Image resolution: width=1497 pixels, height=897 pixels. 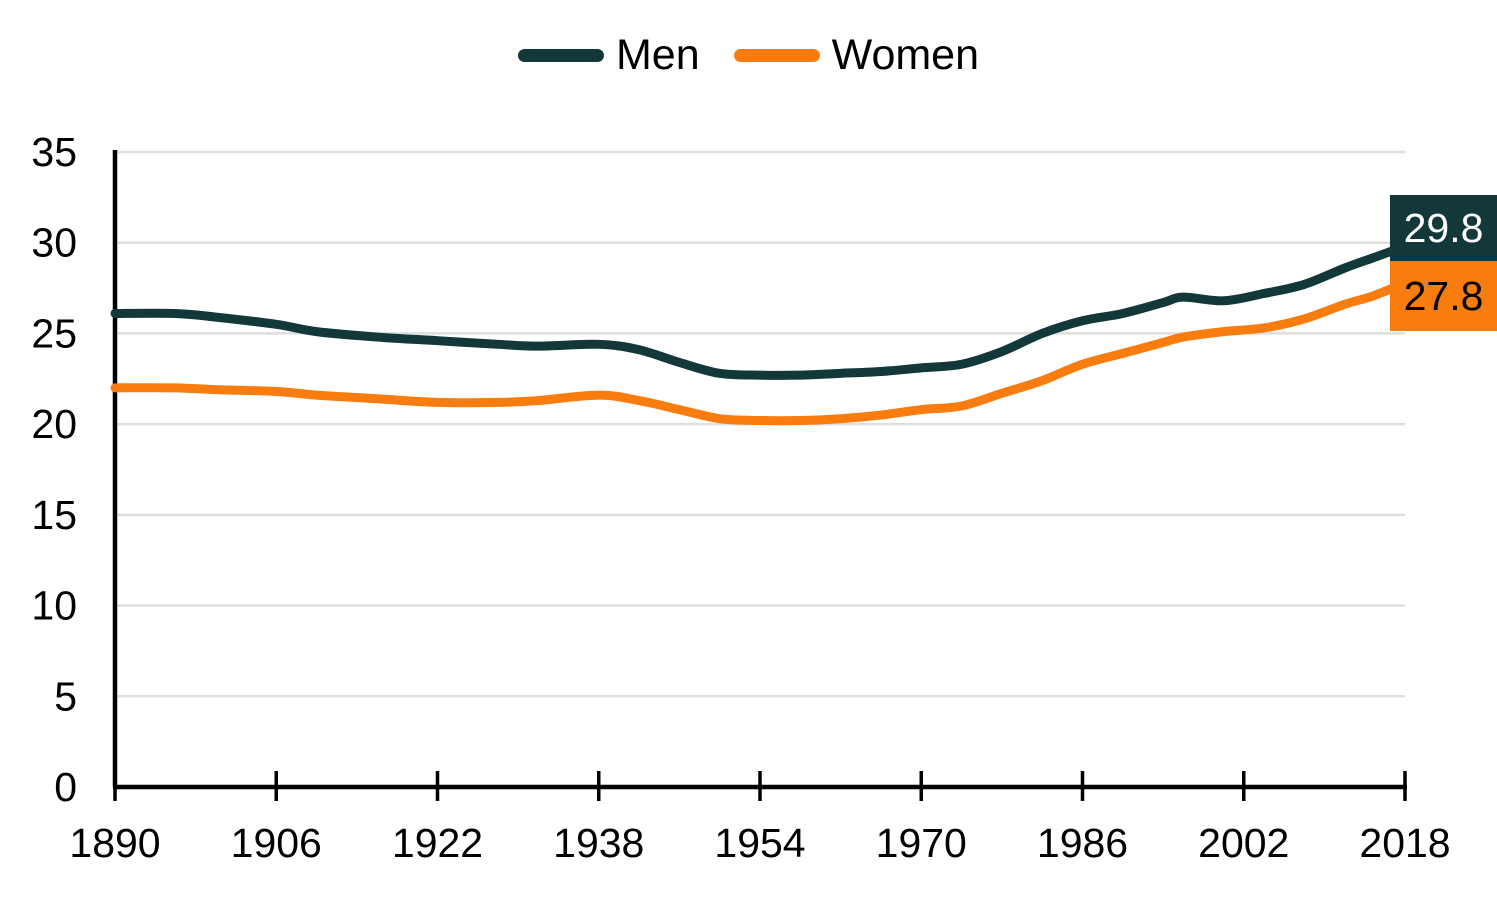 I want to click on chart-legend: Men Women, so click(x=748, y=55).